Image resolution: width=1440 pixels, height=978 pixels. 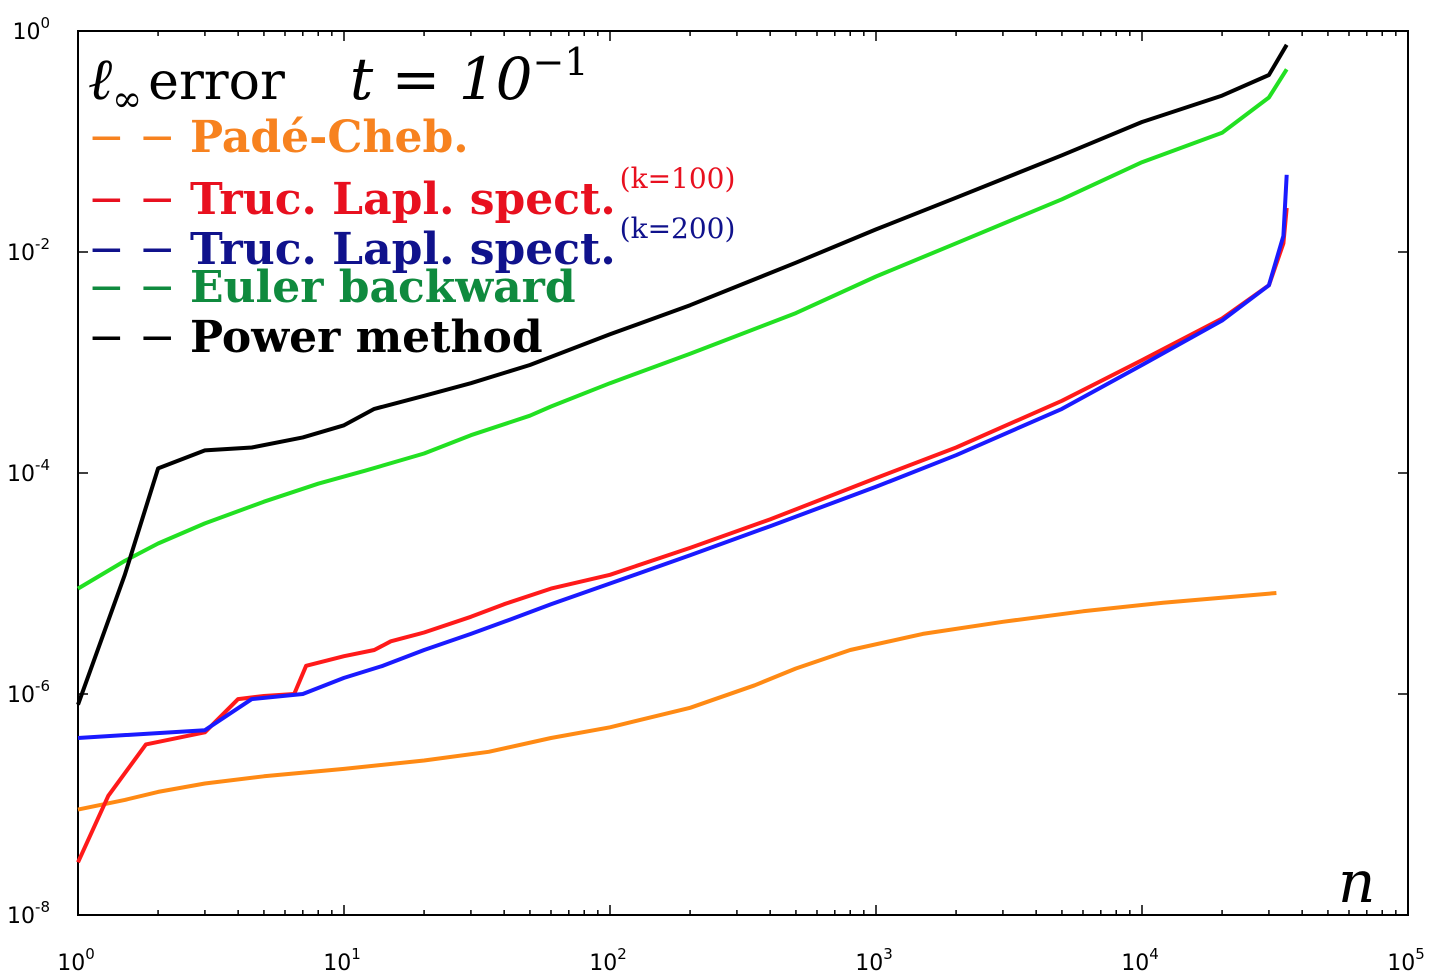 What do you see at coordinates (1357, 882) in the screenshot?
I see `x-axis-variable-label: n` at bounding box center [1357, 882].